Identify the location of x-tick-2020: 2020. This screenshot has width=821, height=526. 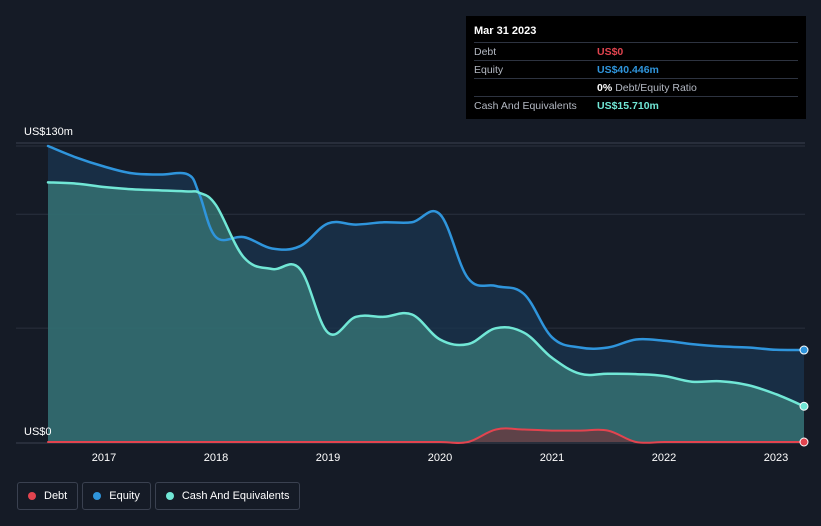
(440, 458).